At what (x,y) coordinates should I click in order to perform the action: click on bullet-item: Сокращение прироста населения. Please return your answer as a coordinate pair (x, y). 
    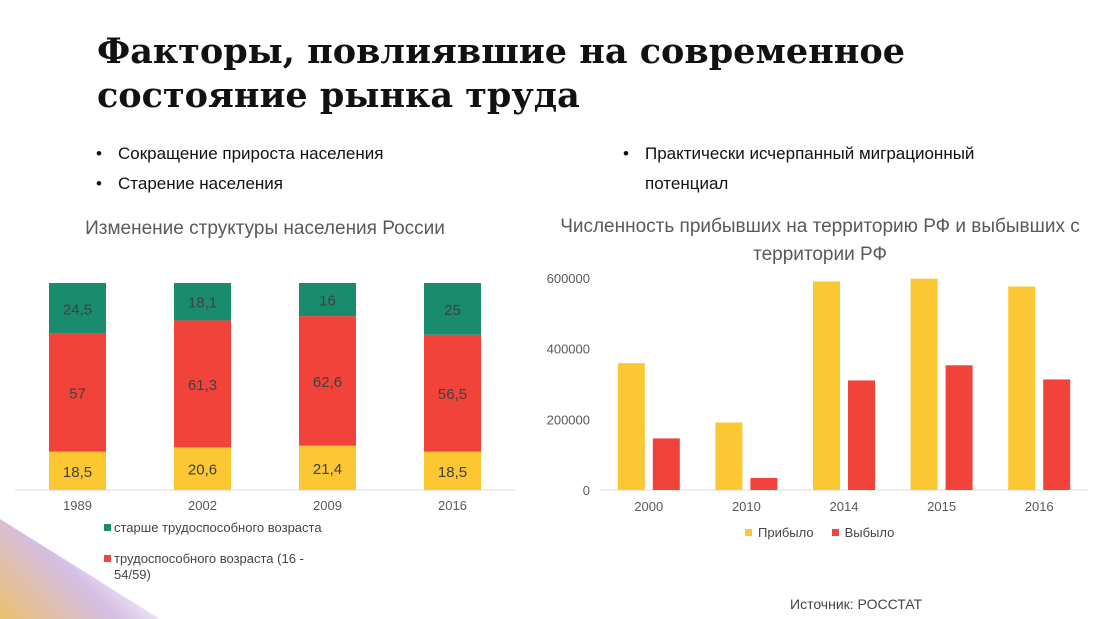
    Looking at the image, I should click on (306, 154).